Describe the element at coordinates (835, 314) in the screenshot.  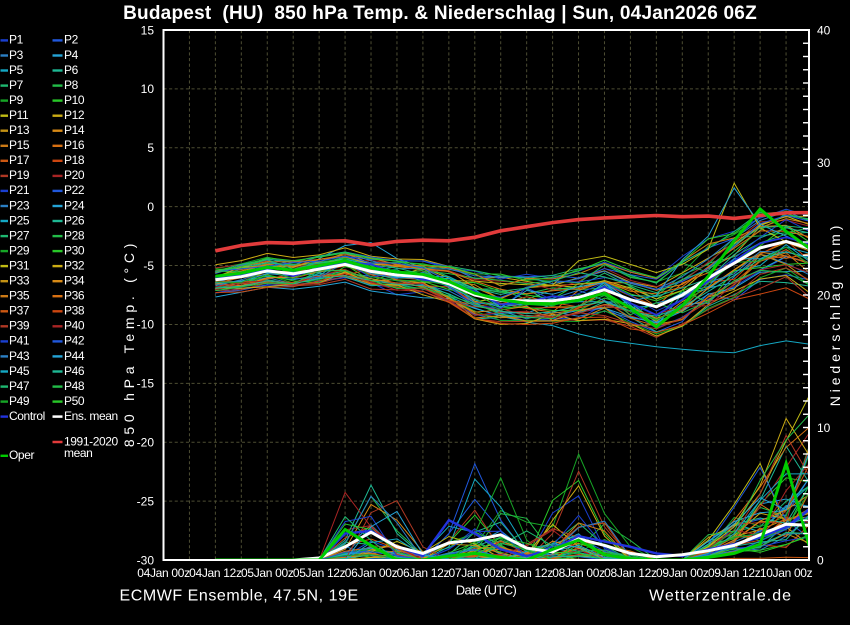
I see `svg-text: Niederschlag (mm)` at that location.